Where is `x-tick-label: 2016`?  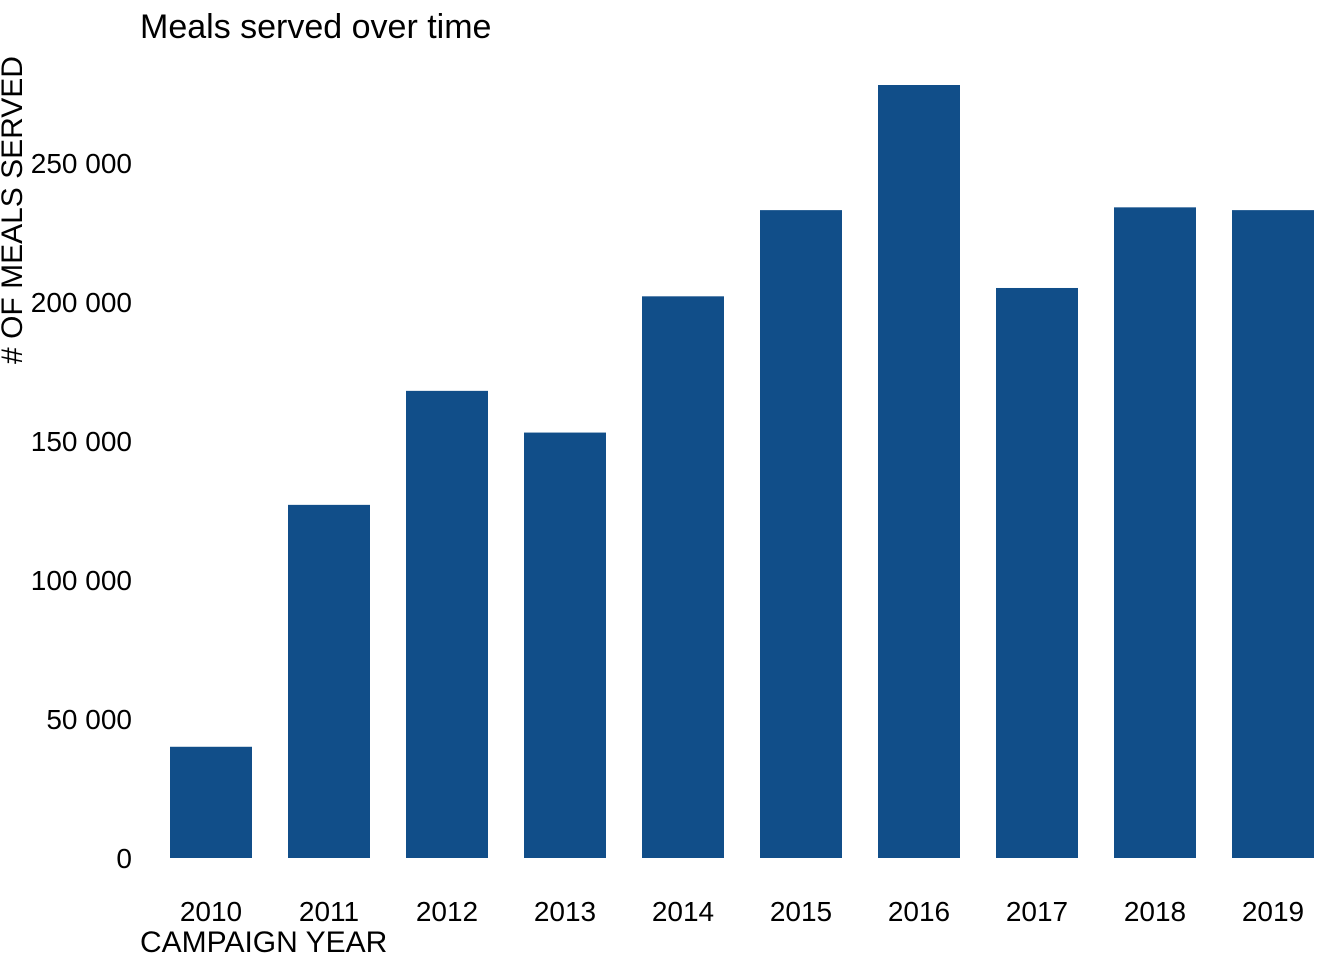
x-tick-label: 2016 is located at coordinates (919, 911).